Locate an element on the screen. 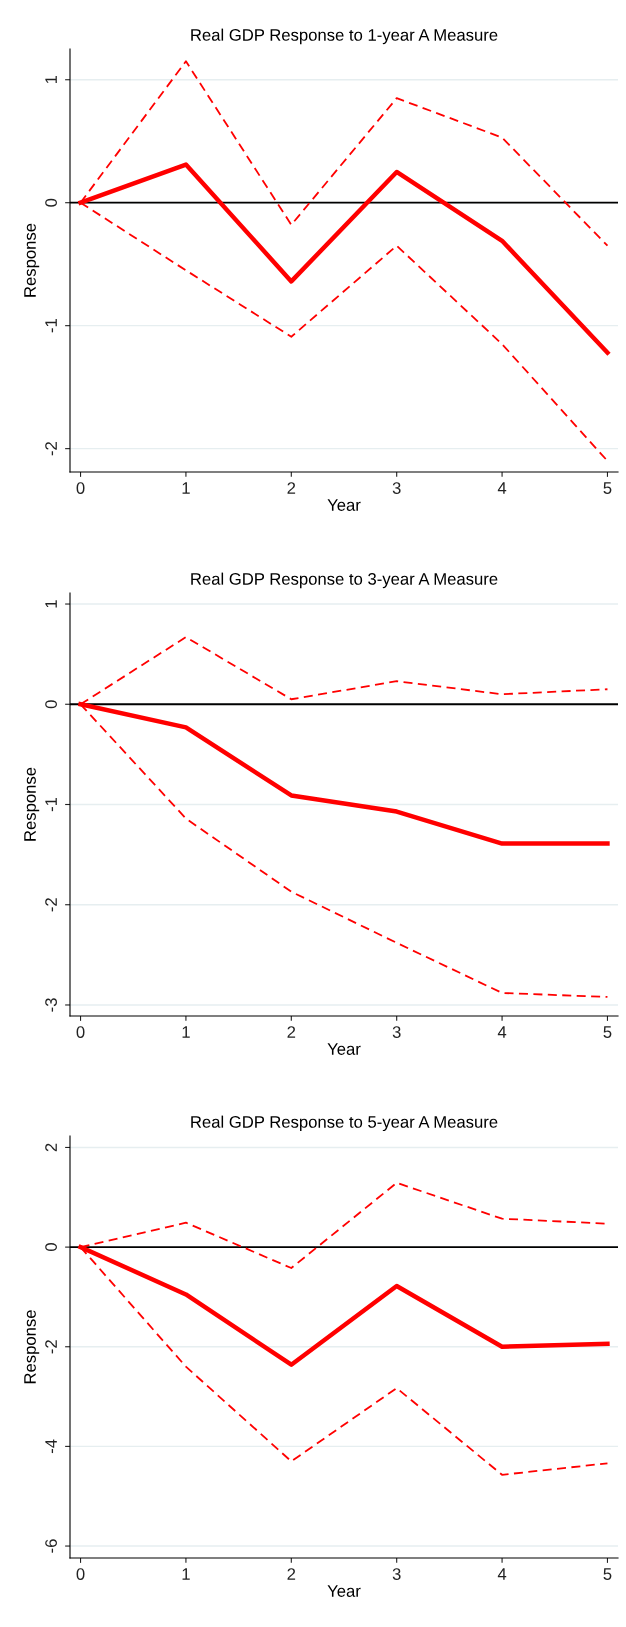  y-tick-label: 2 is located at coordinates (51, 1147).